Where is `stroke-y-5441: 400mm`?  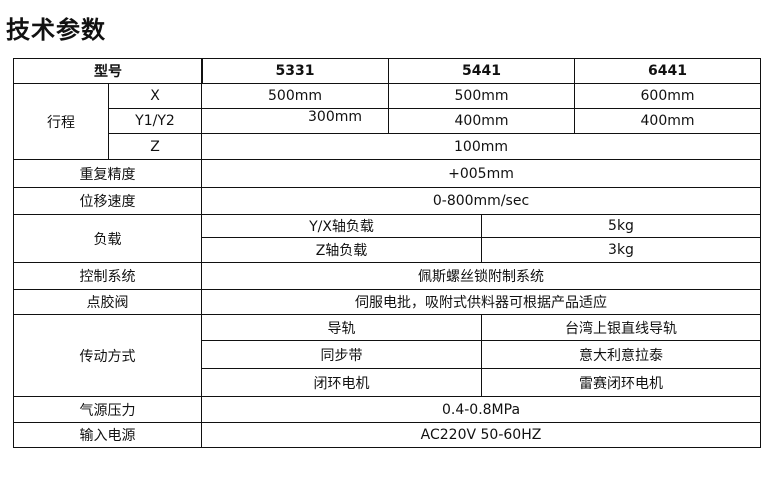 stroke-y-5441: 400mm is located at coordinates (481, 121).